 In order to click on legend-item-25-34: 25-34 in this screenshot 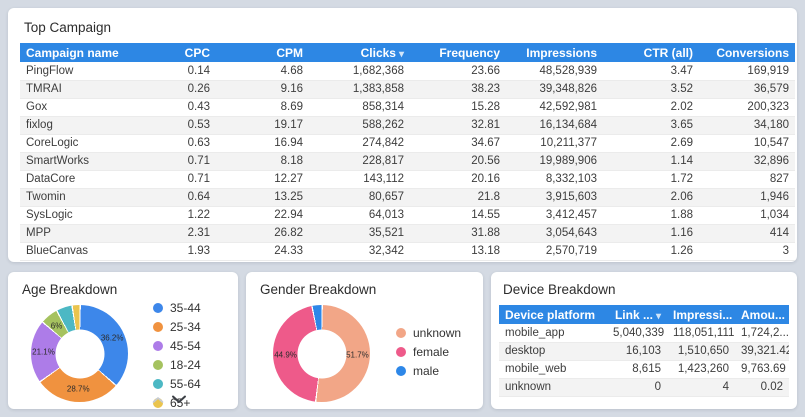, I will do `click(177, 327)`.